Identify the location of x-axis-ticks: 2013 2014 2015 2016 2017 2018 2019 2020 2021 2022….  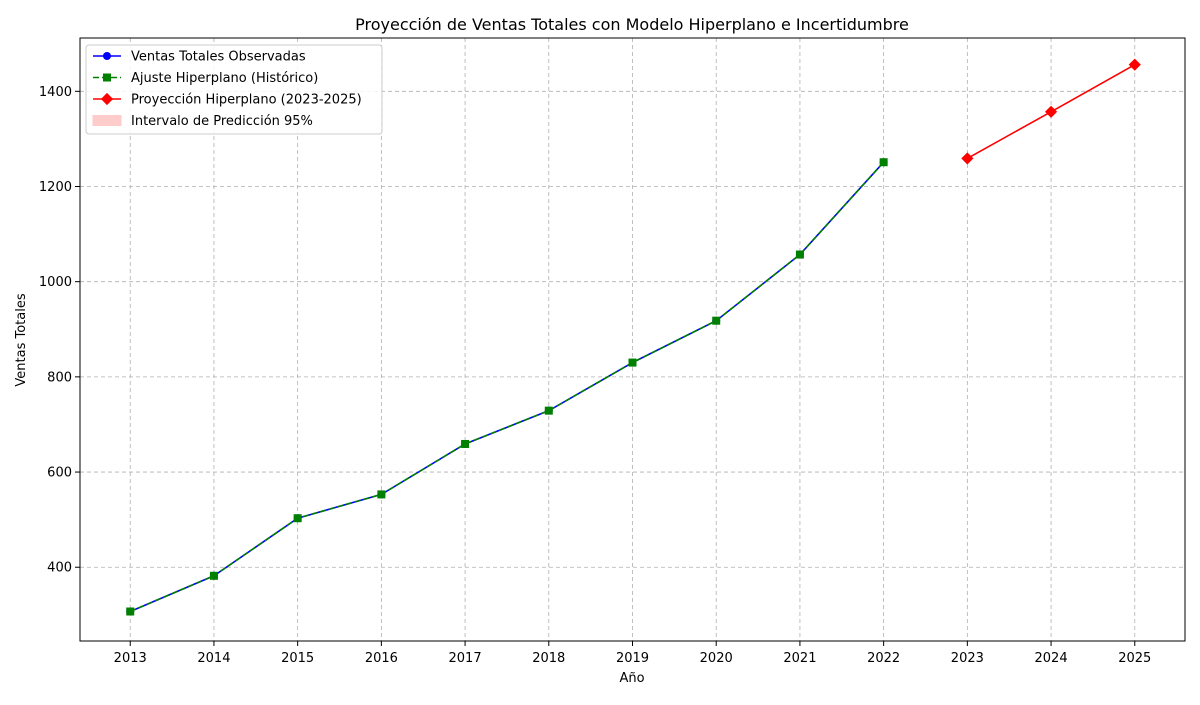
(632, 653).